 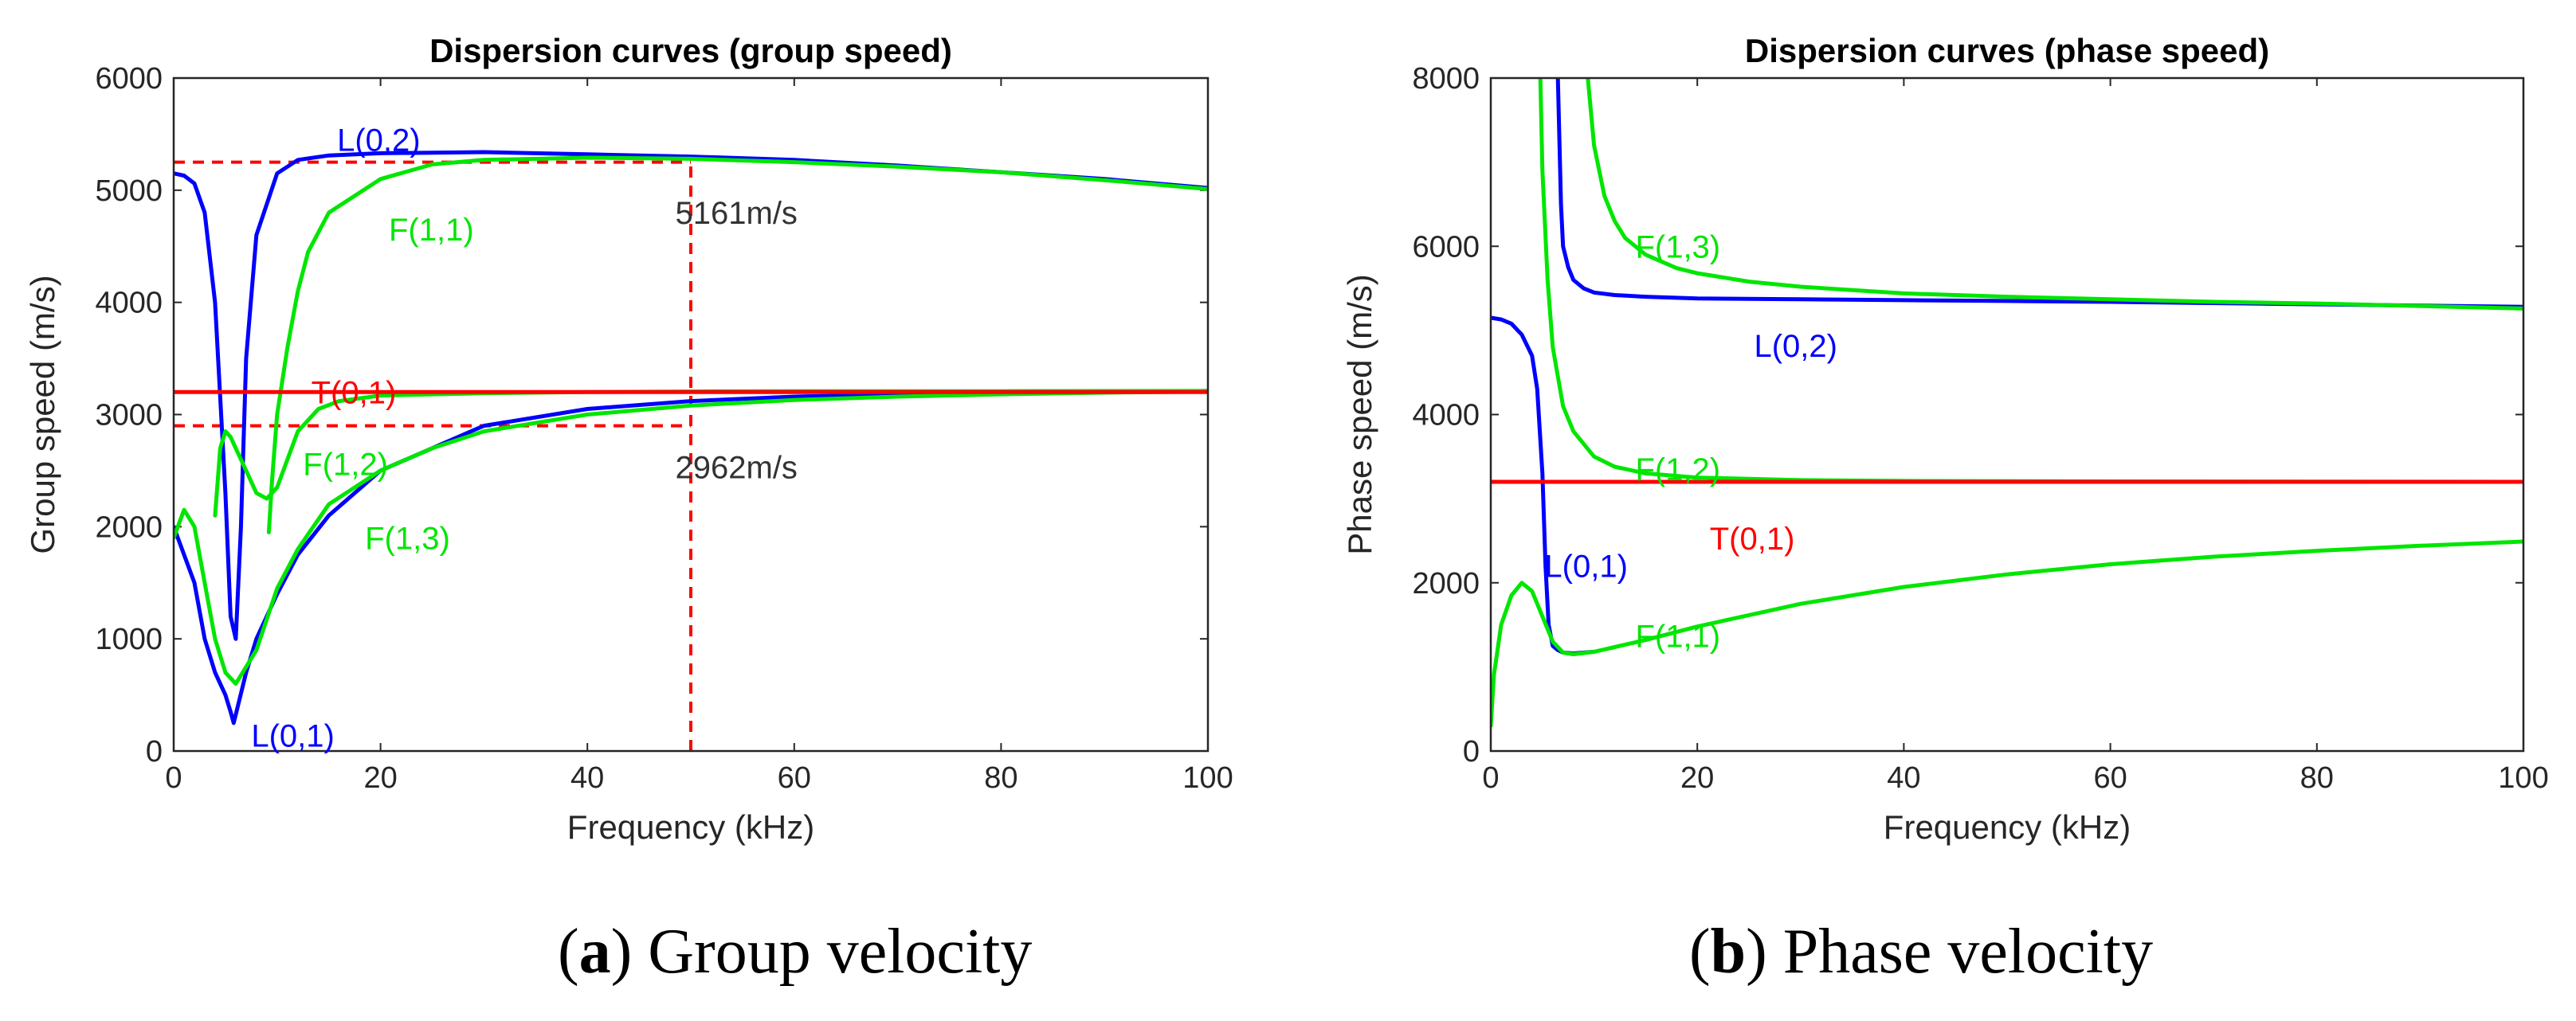 What do you see at coordinates (690, 50) in the screenshot?
I see `chart-title: Dispersion curves (group speed)` at bounding box center [690, 50].